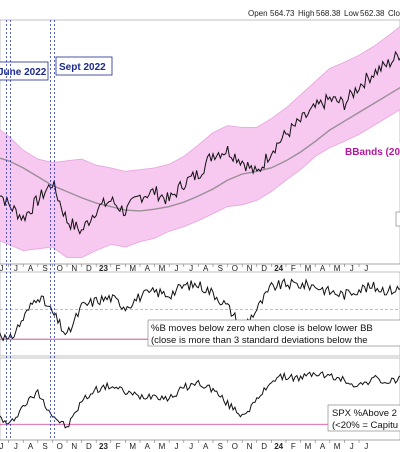  I want to click on june-2022-box, so click(24, 71).